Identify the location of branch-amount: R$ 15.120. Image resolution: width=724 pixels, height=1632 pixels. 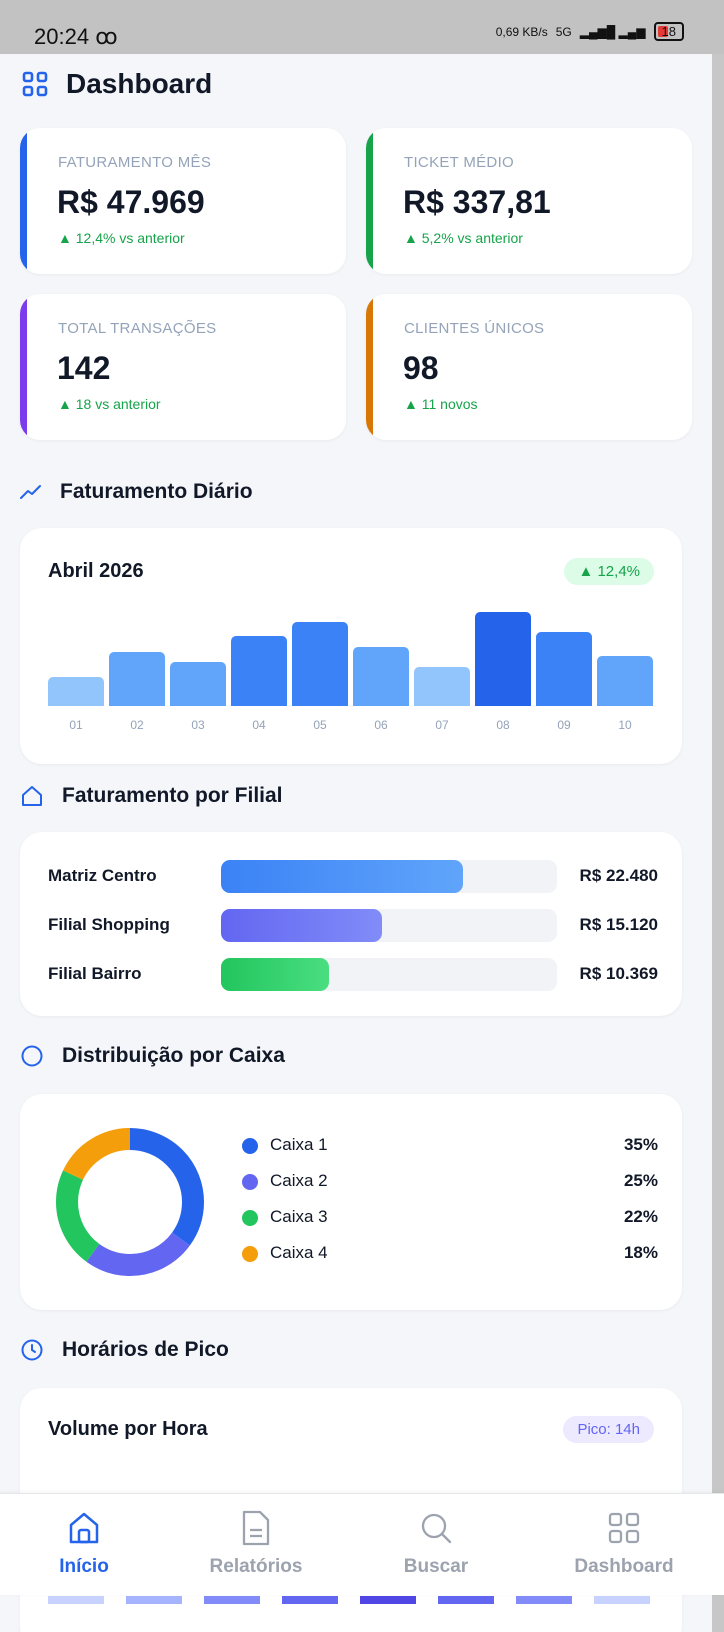
(618, 924).